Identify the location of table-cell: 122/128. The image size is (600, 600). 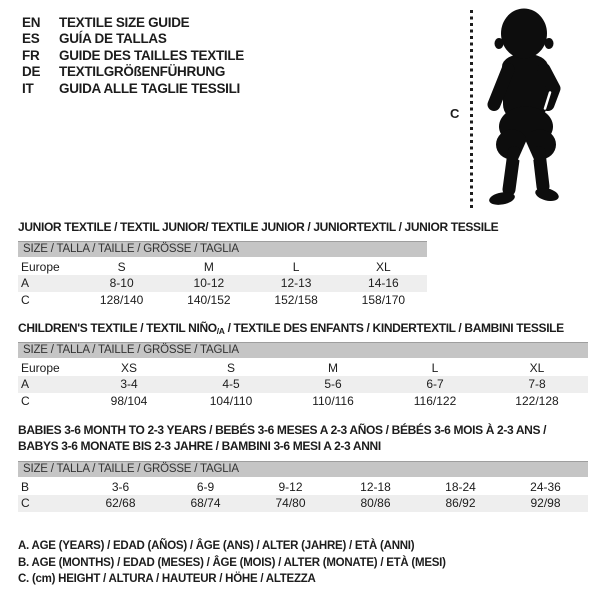
(537, 400).